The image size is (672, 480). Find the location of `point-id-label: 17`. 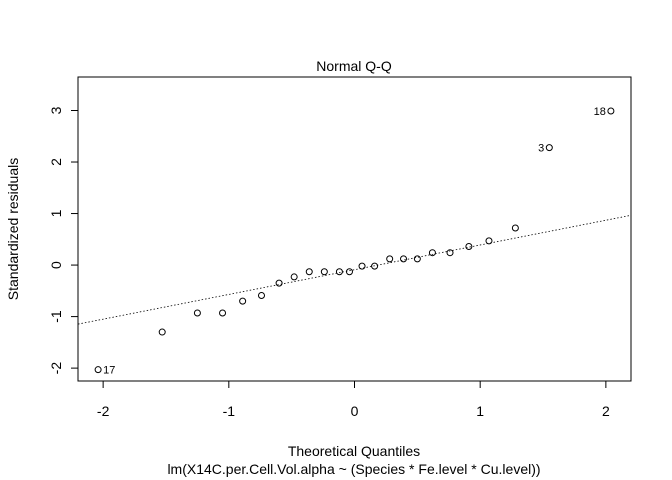

point-id-label: 17 is located at coordinates (109, 371).